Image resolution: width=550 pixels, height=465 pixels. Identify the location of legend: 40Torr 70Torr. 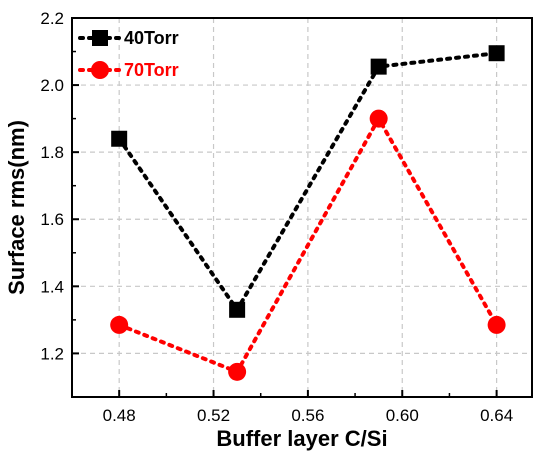
(128, 54).